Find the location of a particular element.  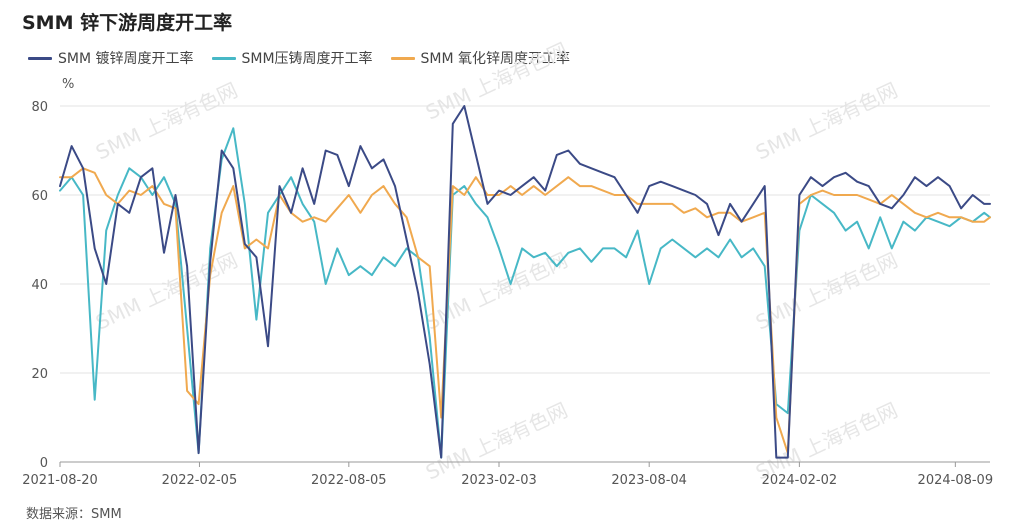

y-tick-label: 80 is located at coordinates (39, 107).